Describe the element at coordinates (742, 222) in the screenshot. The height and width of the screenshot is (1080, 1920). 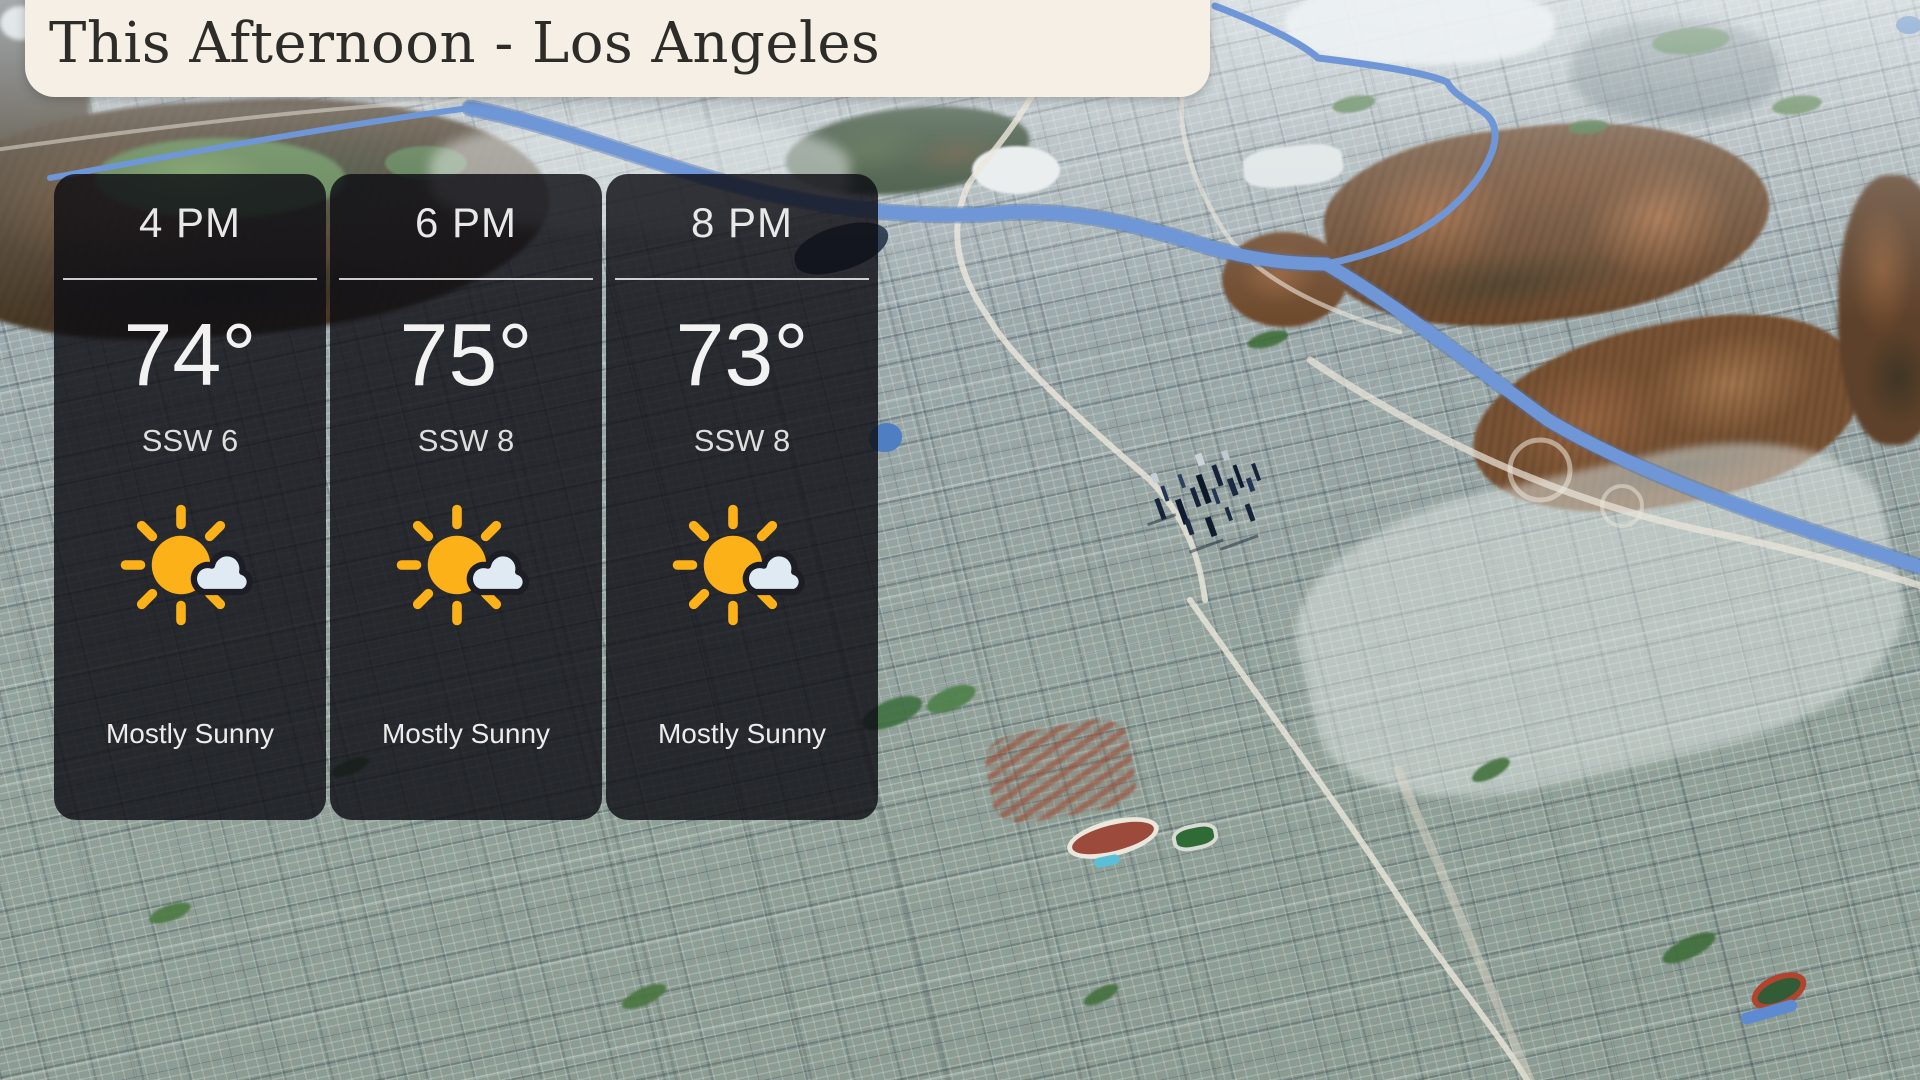
I see `forecast-time: 8 PM` at that location.